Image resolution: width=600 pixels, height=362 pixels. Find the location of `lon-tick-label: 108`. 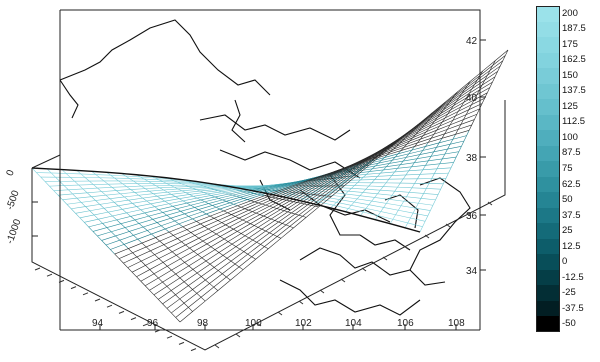

lon-tick-label: 108 is located at coordinates (456, 323).